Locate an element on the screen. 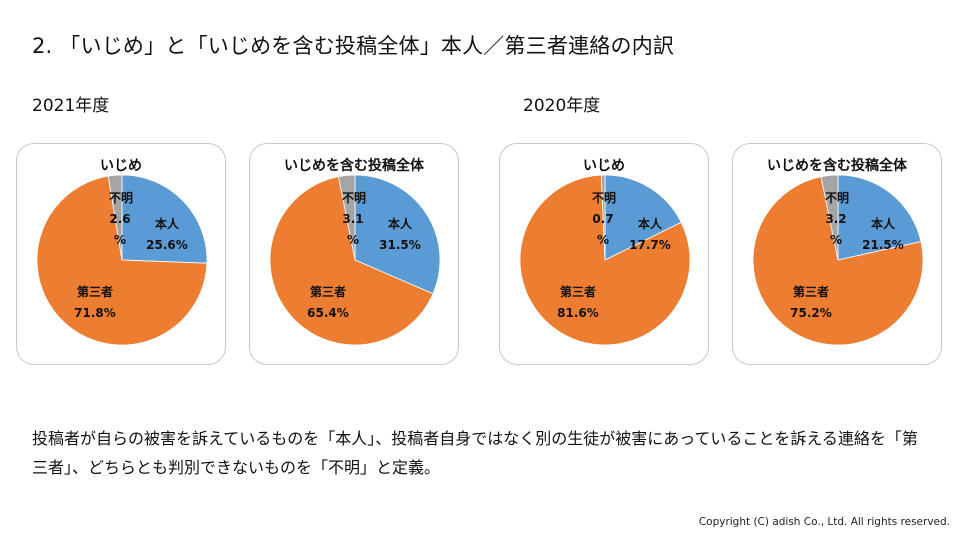  pie-panel-2020-all: いじめを含む投稿全体 本人 21.5% 第三者 75.2% 不明 3.2% is located at coordinates (837, 254).